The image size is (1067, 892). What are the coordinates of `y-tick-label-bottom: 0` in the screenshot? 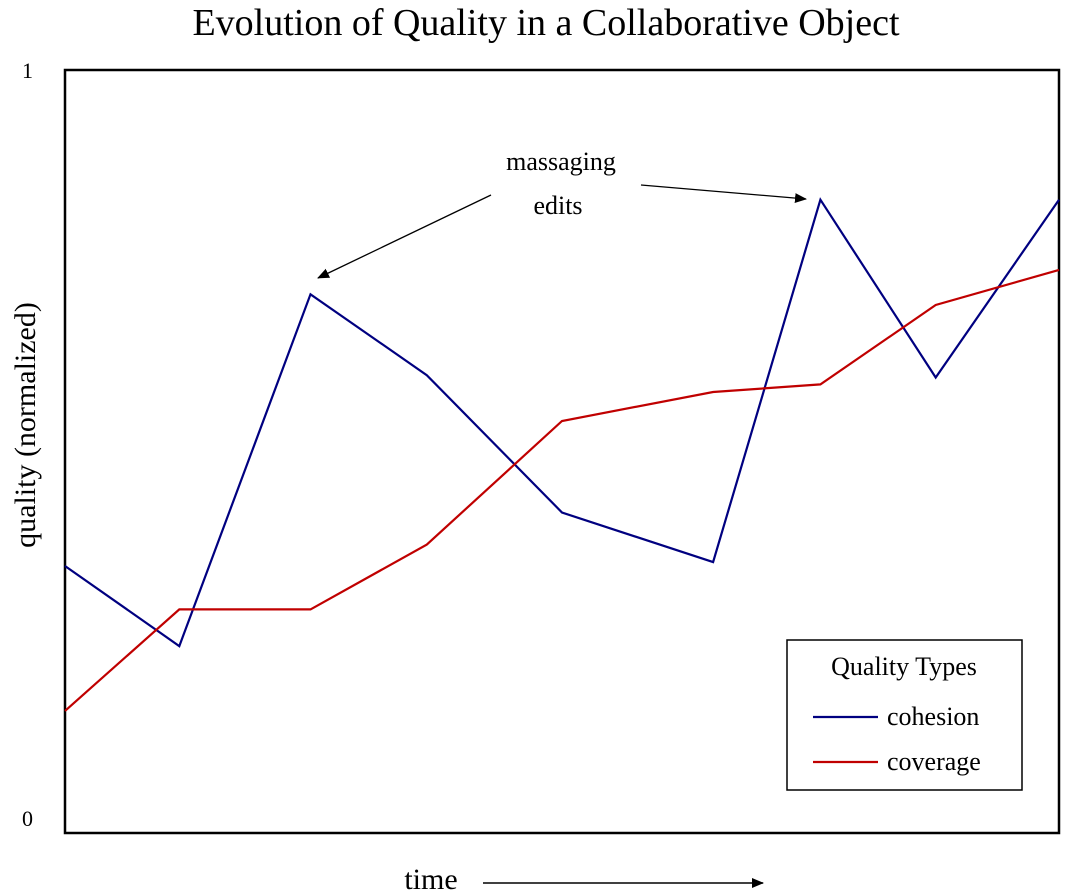 It's located at (27, 818).